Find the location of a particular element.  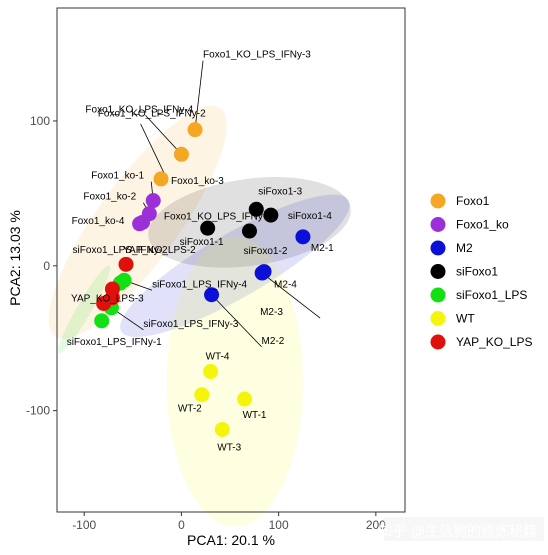

point-foxo1_ko-unlabeled is located at coordinates (143, 222).